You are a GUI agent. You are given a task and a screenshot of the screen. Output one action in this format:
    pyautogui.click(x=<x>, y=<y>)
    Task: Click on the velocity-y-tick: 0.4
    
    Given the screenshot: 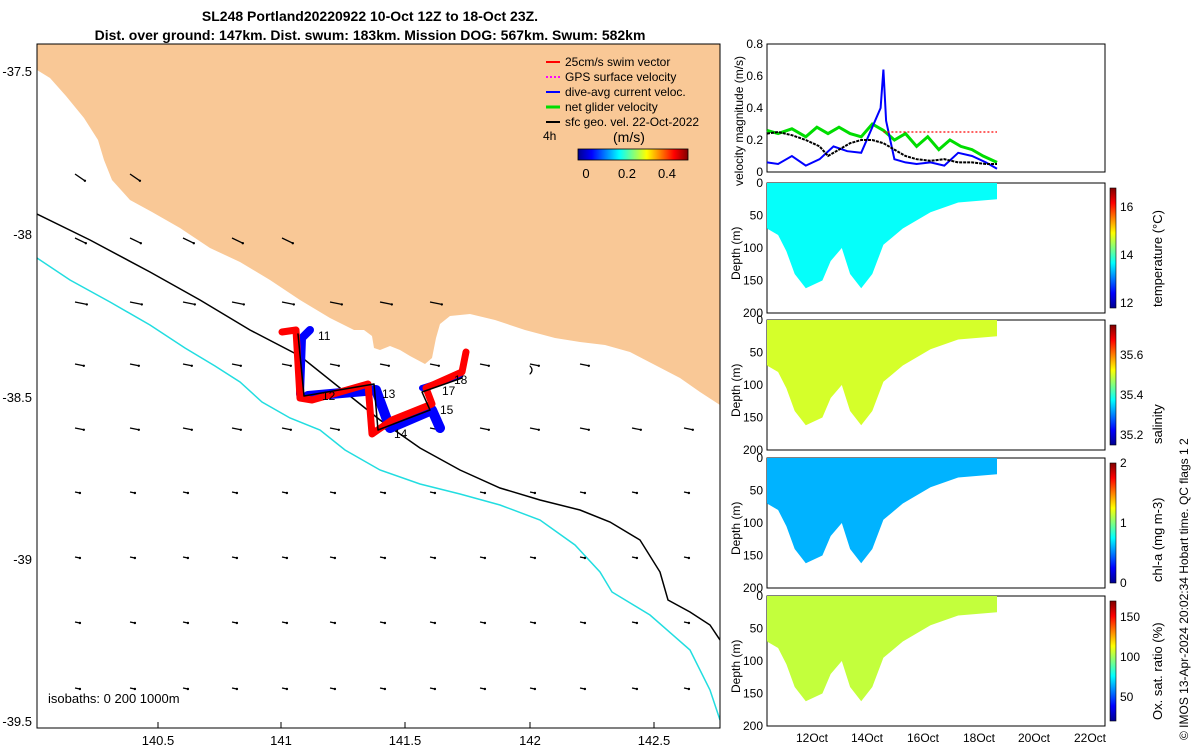 What is the action you would take?
    pyautogui.click(x=754, y=108)
    